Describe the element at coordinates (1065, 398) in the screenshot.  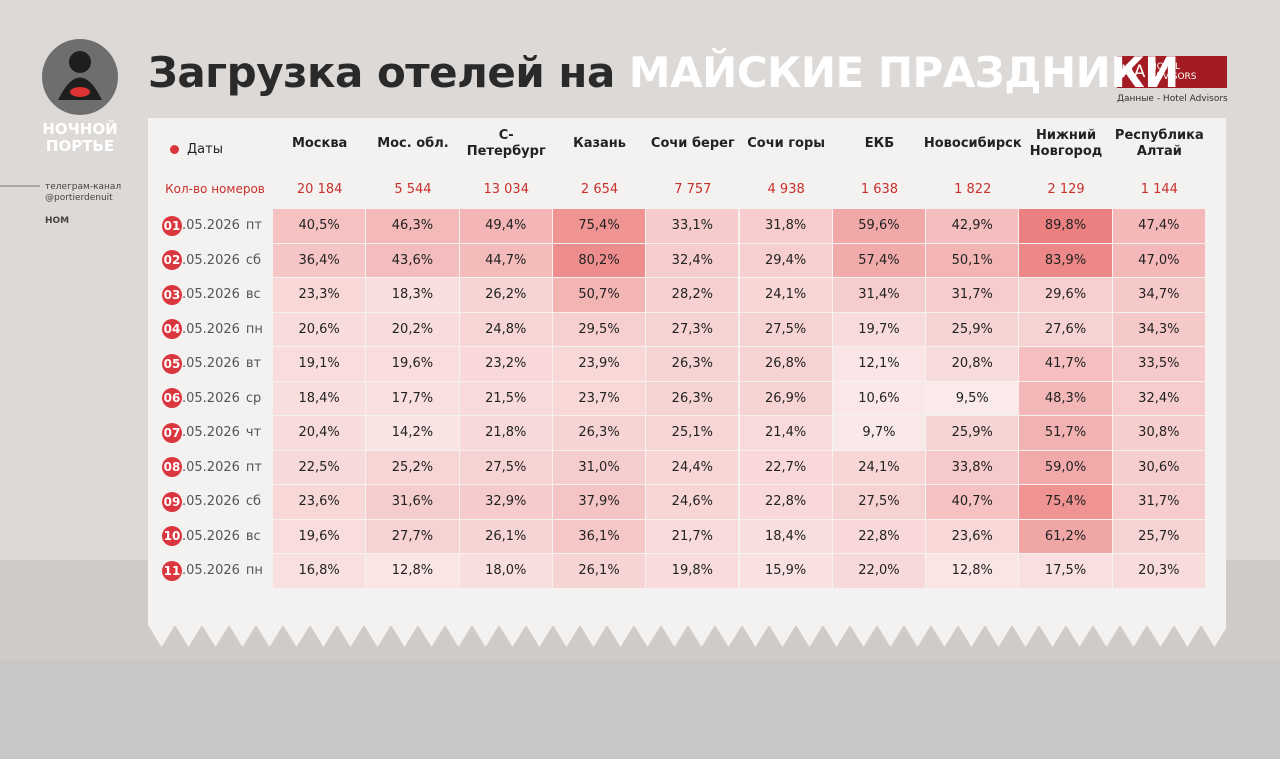
I see `value-cell: 48,3%` at that location.